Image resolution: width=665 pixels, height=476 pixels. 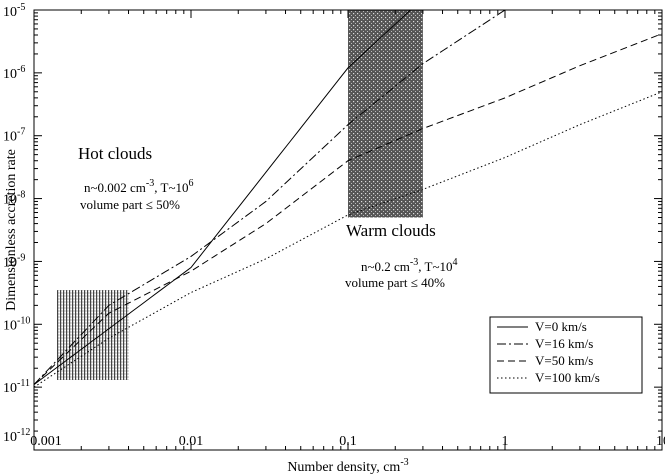 What do you see at coordinates (391, 230) in the screenshot?
I see `warm-clouds-title: Warm clouds` at bounding box center [391, 230].